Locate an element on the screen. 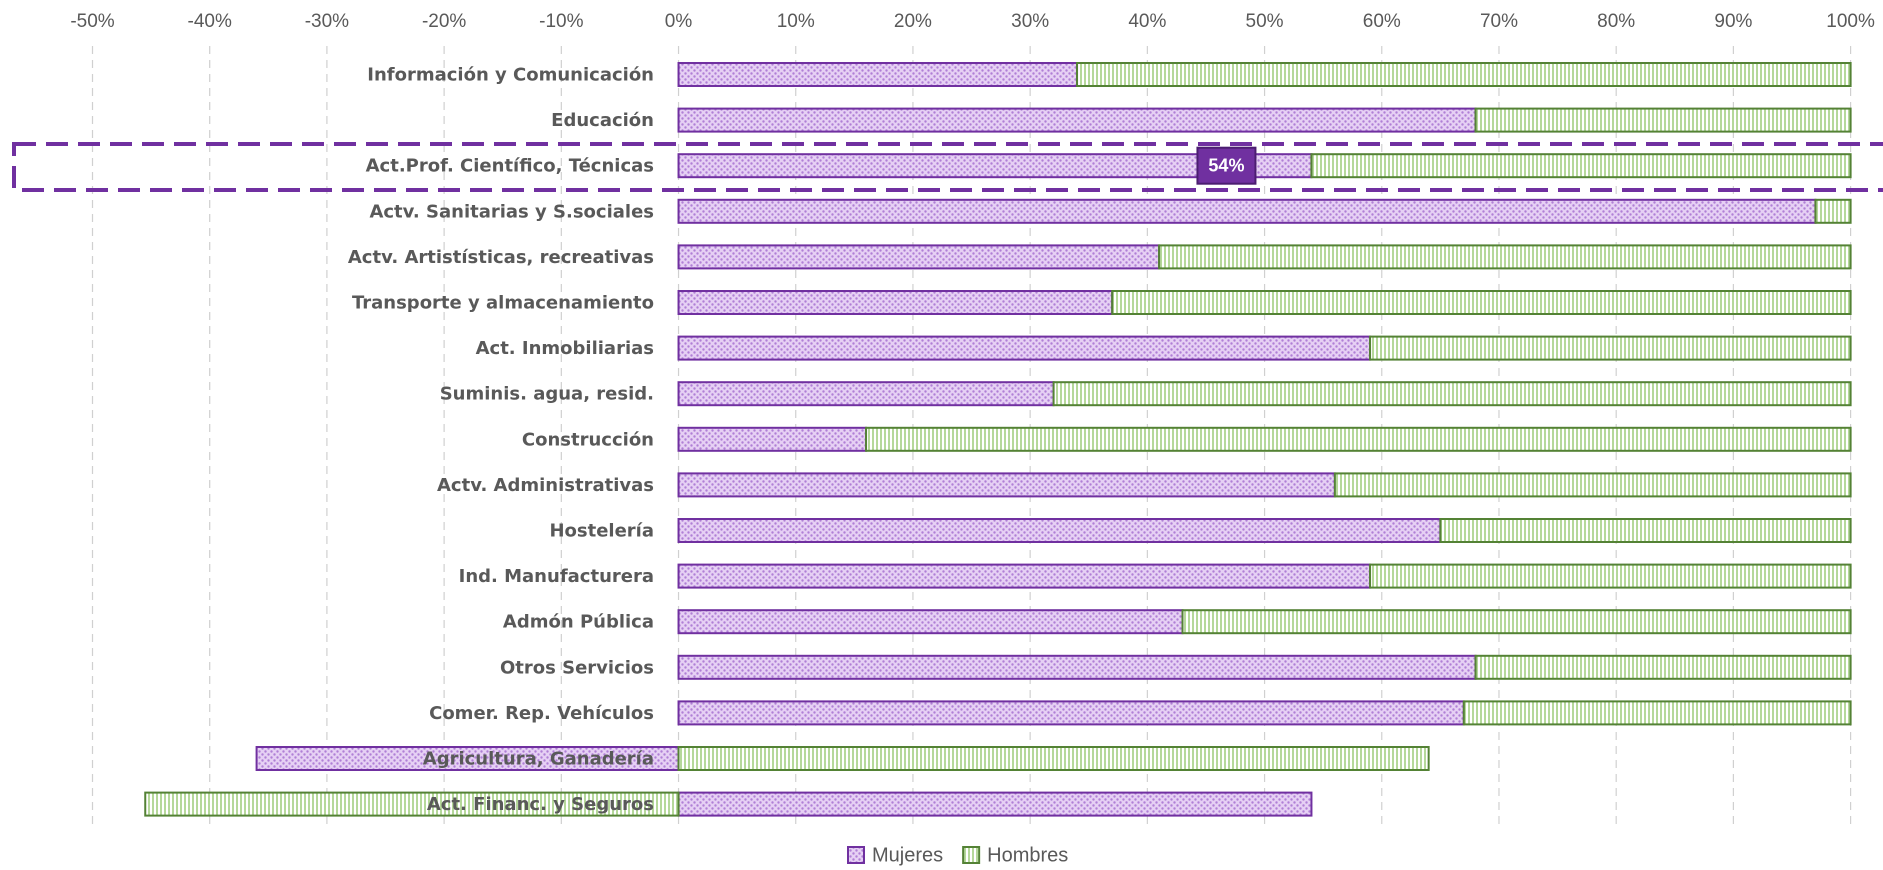 The height and width of the screenshot is (870, 1883). category-label: Actv. Artistísticas, recreativas is located at coordinates (501, 257).